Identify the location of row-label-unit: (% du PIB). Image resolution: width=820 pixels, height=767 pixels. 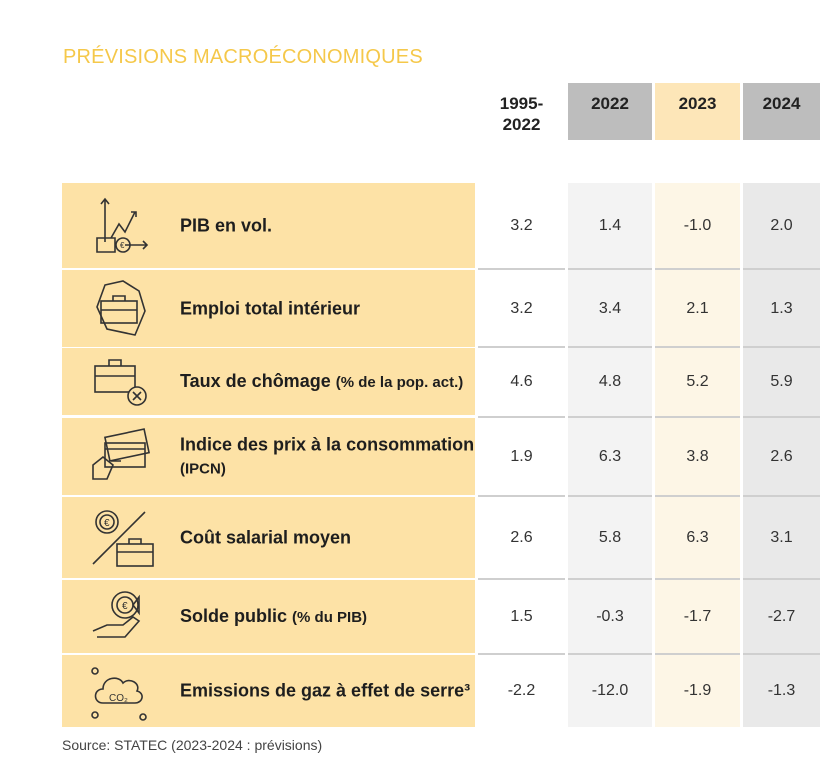
(330, 617).